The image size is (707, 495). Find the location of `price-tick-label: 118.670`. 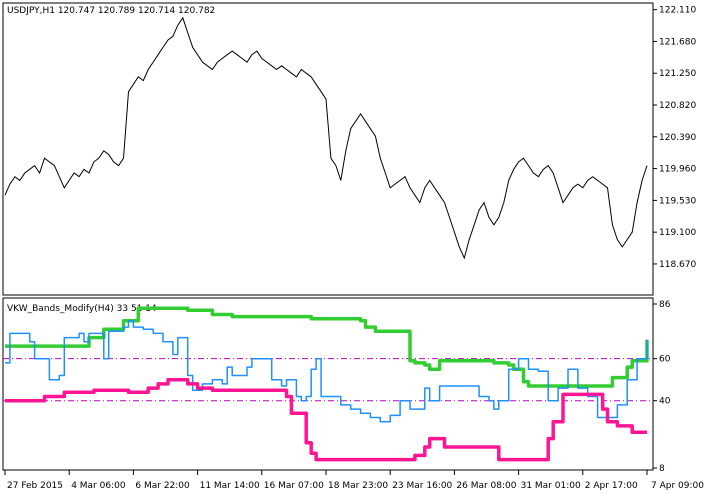

price-tick-label: 118.670 is located at coordinates (677, 265).